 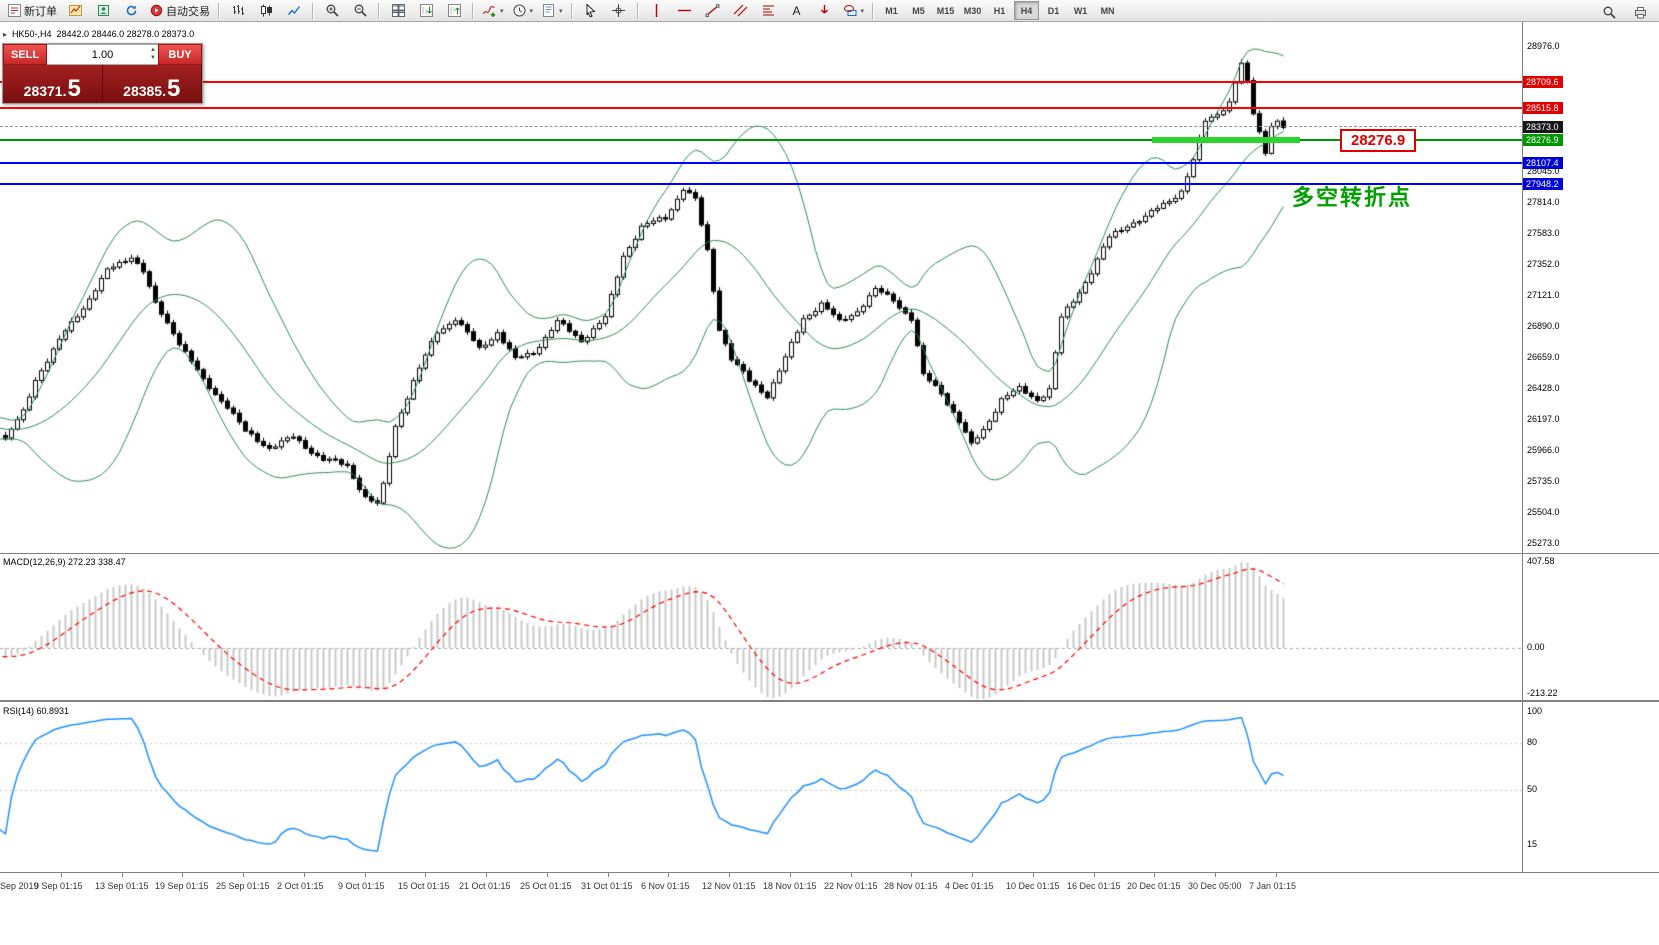 I want to click on zoom-in-button, so click(x=332, y=10).